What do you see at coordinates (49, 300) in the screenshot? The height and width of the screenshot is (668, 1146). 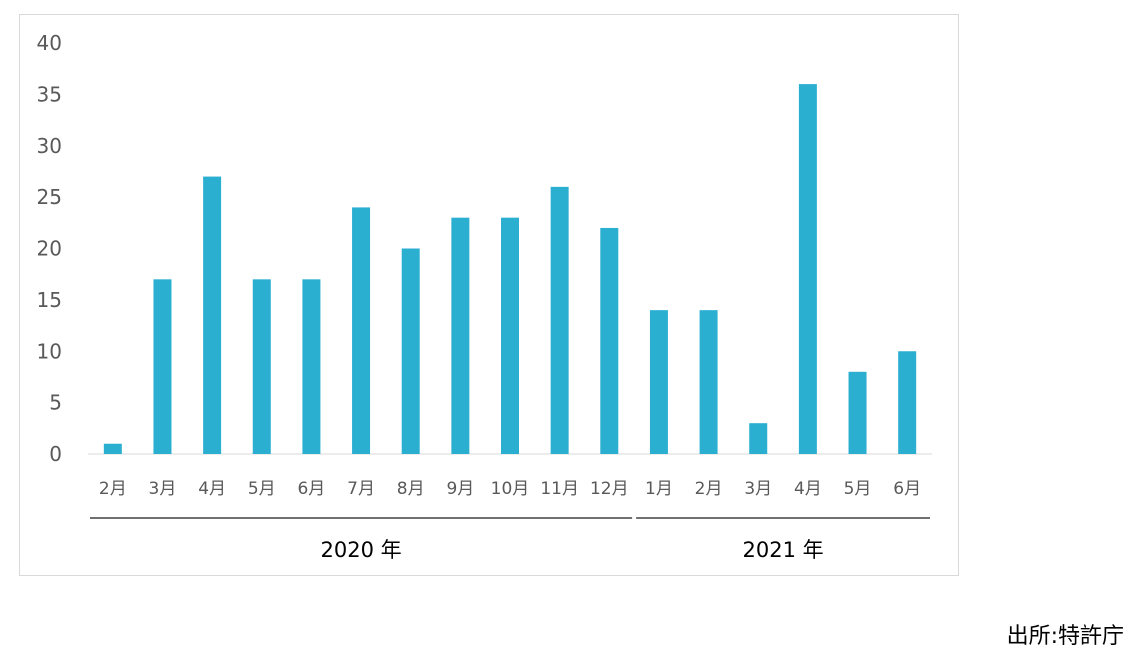 I see `y-tick-label: 15` at bounding box center [49, 300].